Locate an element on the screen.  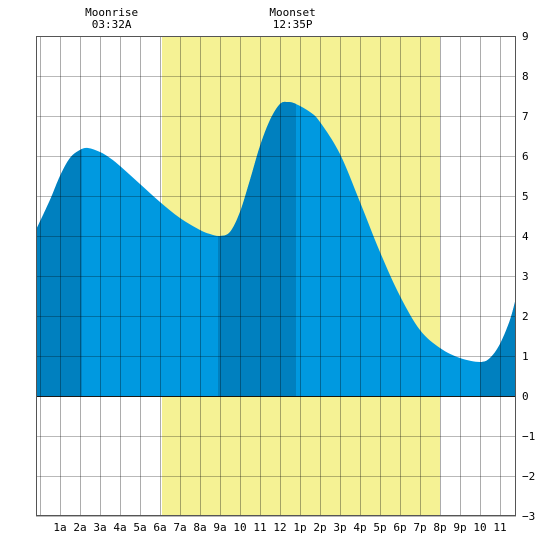
y-tick-label: 6 is located at coordinates (525, 156).